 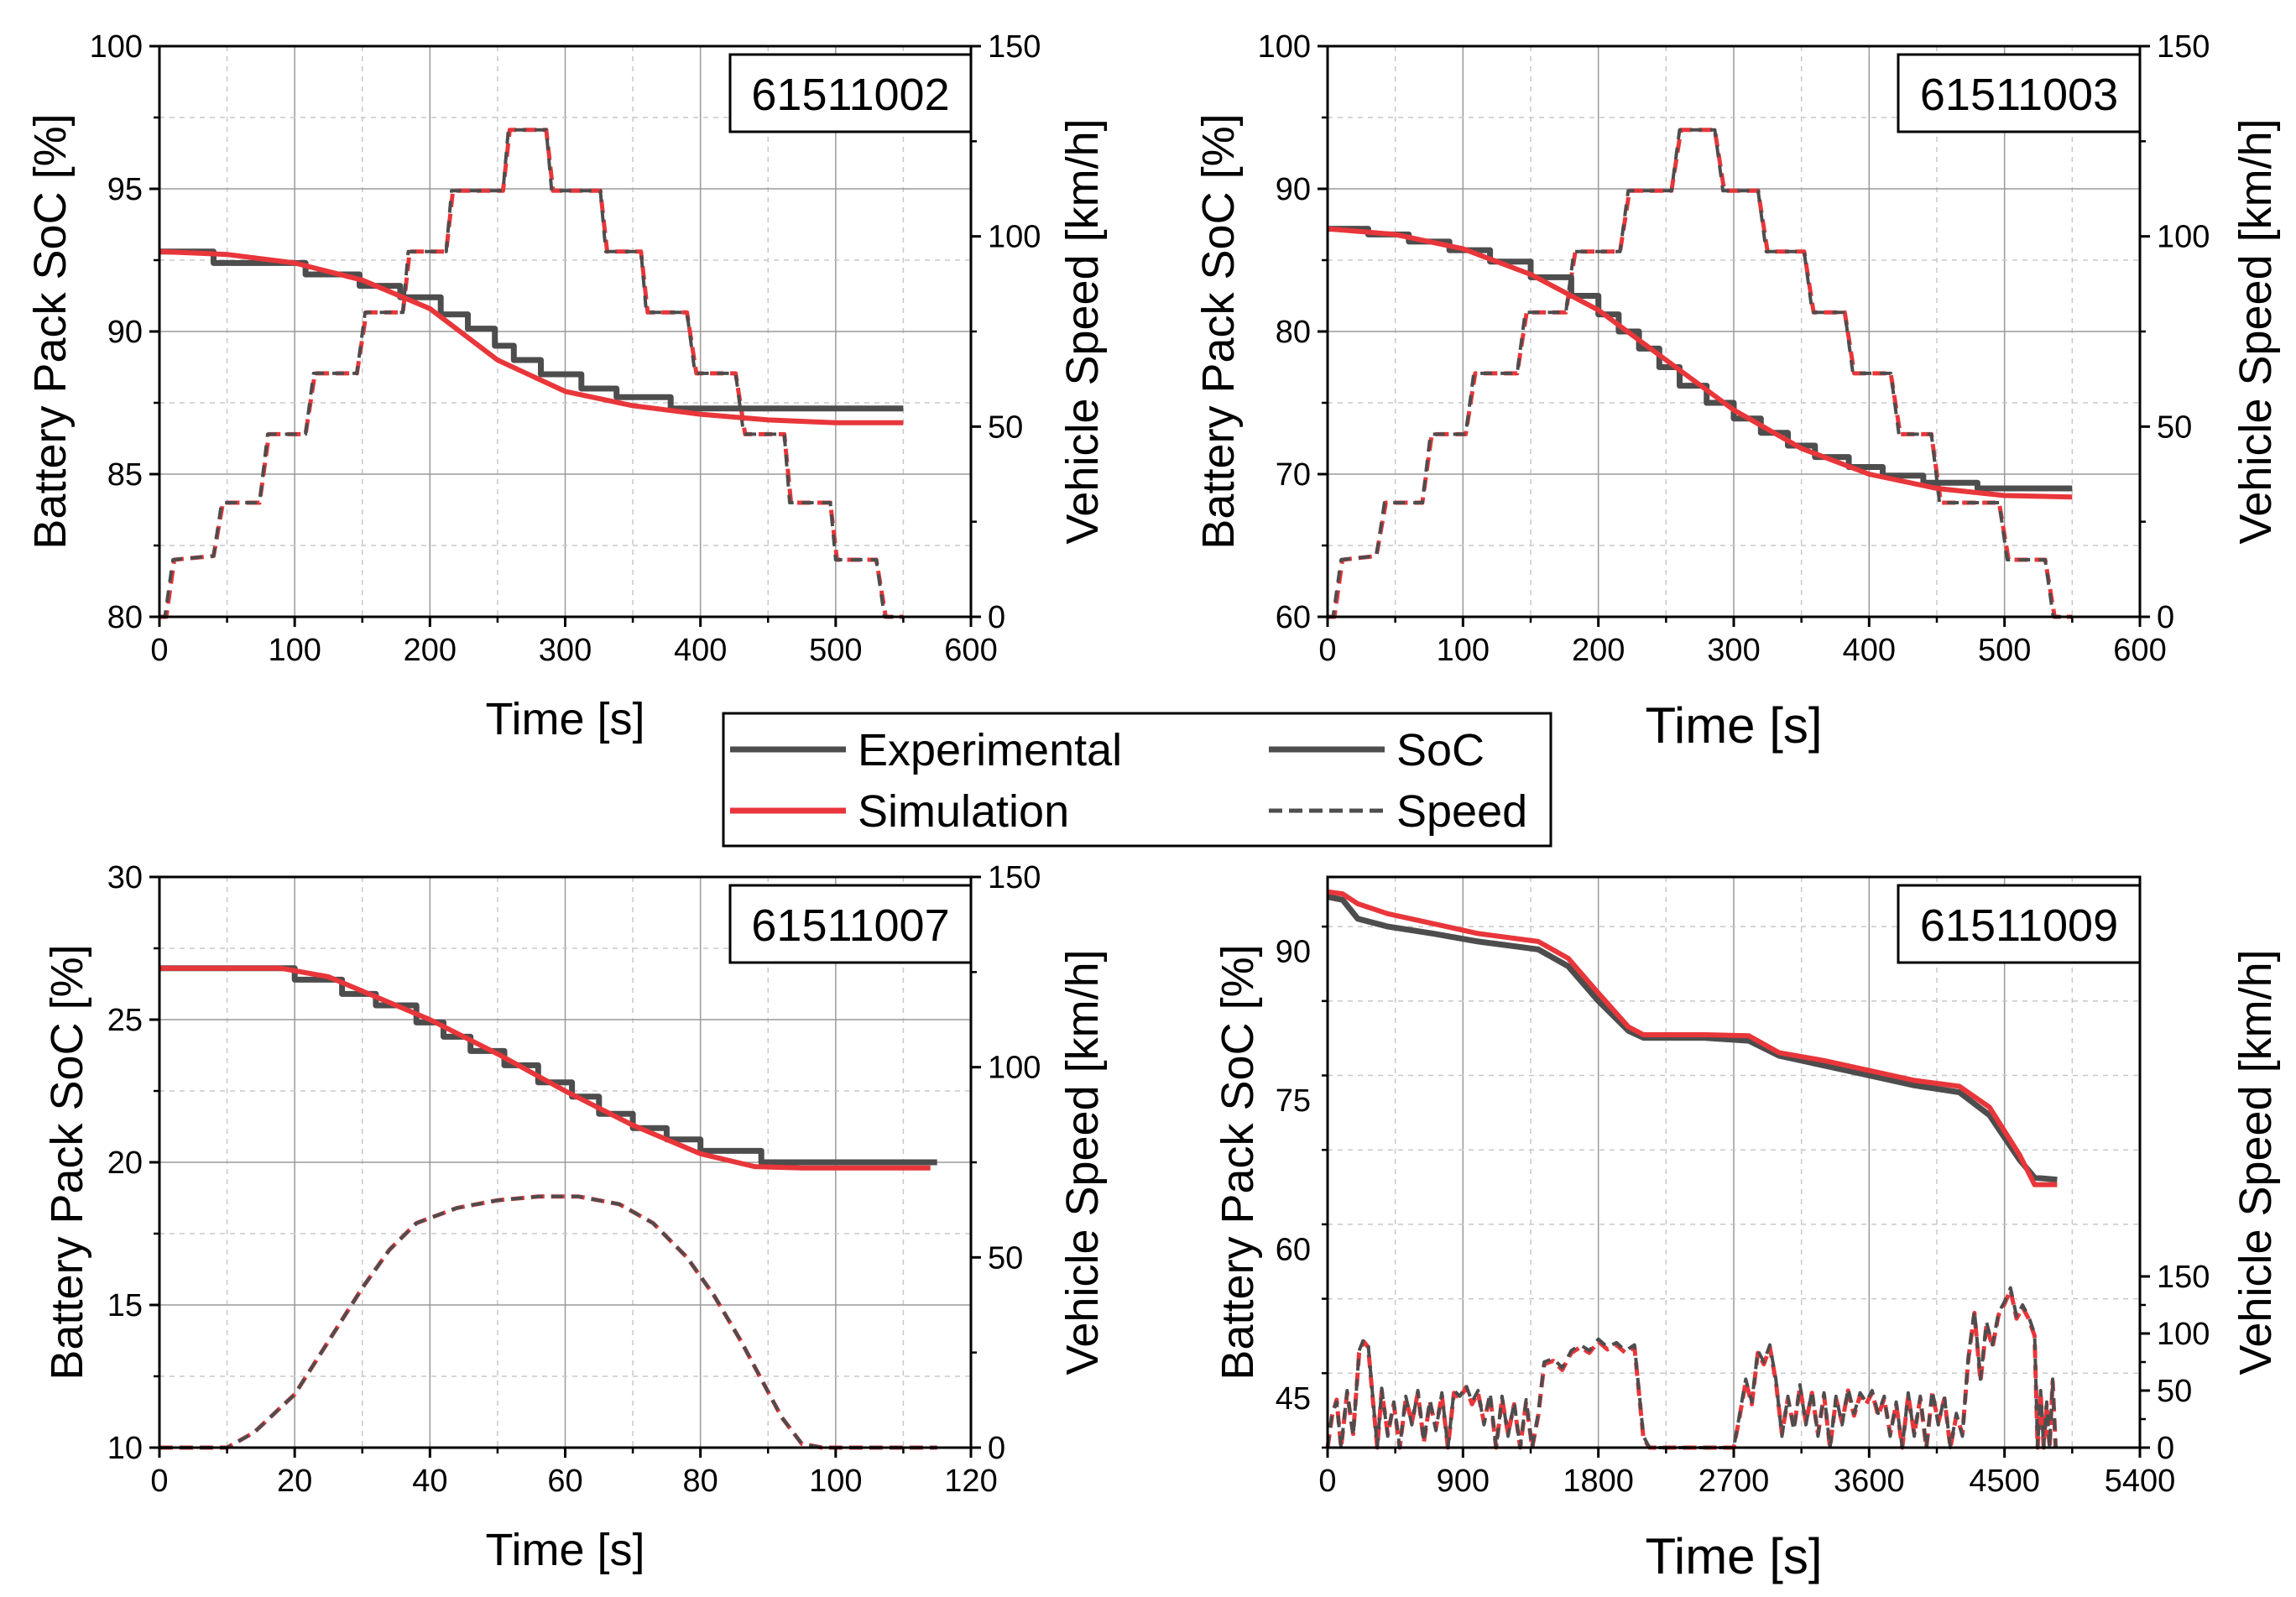 I want to click on x-tick-label: 2700, so click(x=1734, y=1481).